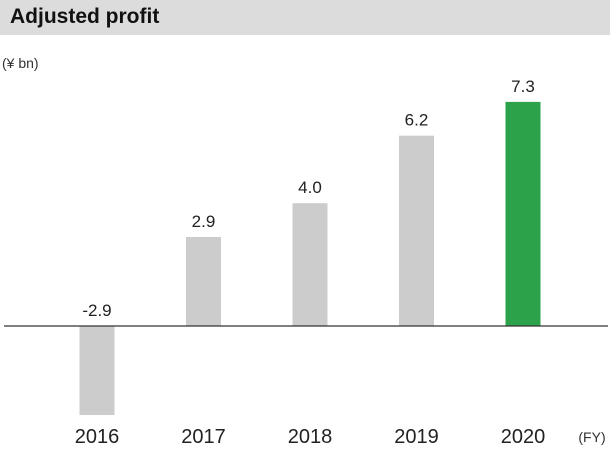  What do you see at coordinates (20, 63) in the screenshot?
I see `y-unit-label: (¥ bn)` at bounding box center [20, 63].